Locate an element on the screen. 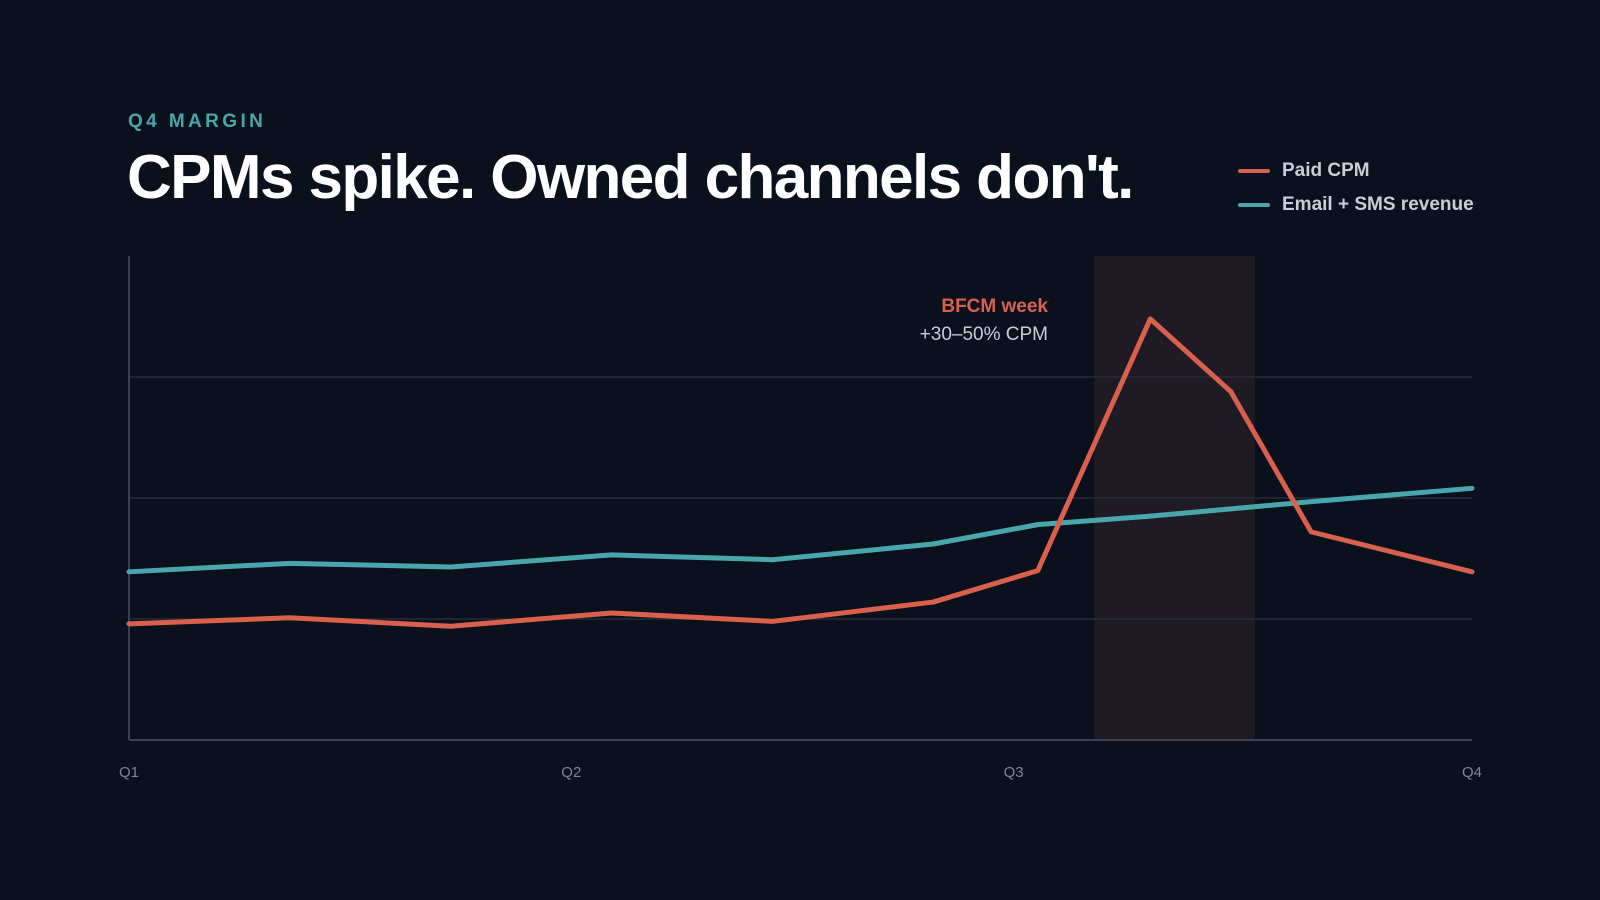 The width and height of the screenshot is (1600, 900). legend-swatch-paid-cpm is located at coordinates (1254, 171).